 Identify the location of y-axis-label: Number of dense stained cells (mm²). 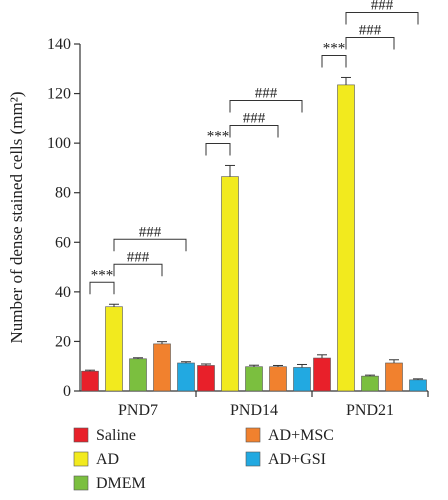
(16, 218).